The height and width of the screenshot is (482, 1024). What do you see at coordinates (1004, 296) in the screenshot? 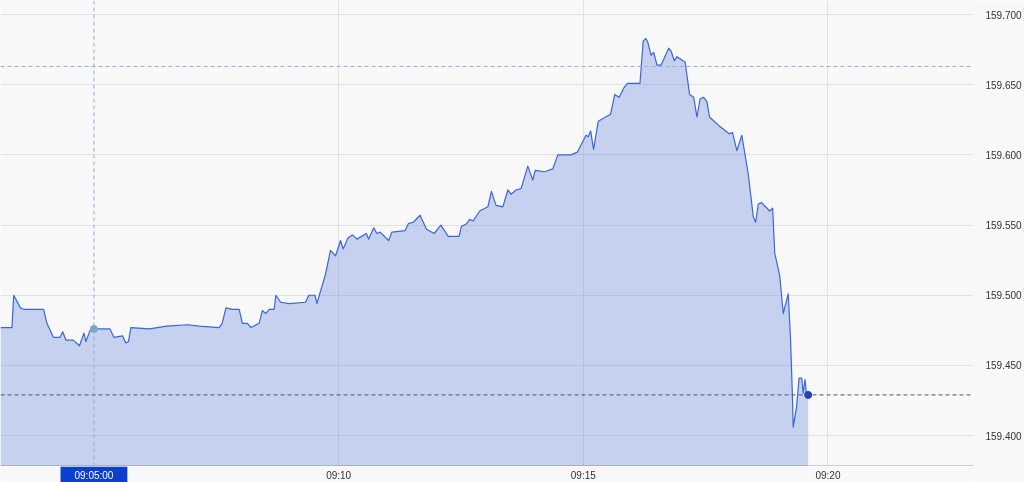
I see `y-tick-label: 159.500` at bounding box center [1004, 296].